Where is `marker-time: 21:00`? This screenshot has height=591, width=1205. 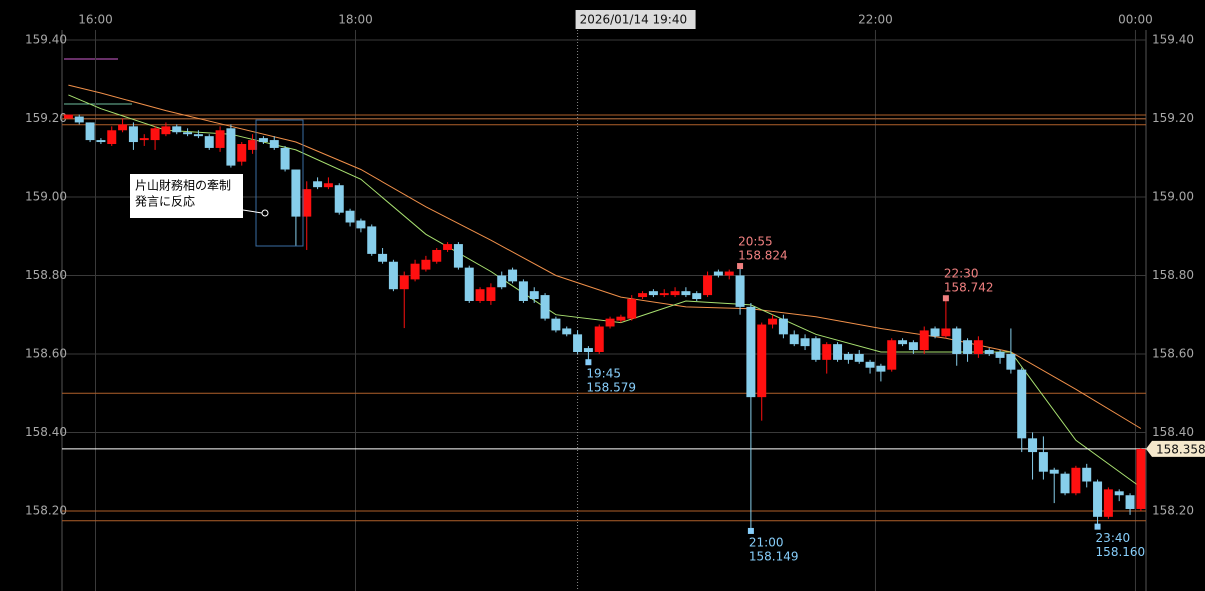 marker-time: 21:00 is located at coordinates (766, 542).